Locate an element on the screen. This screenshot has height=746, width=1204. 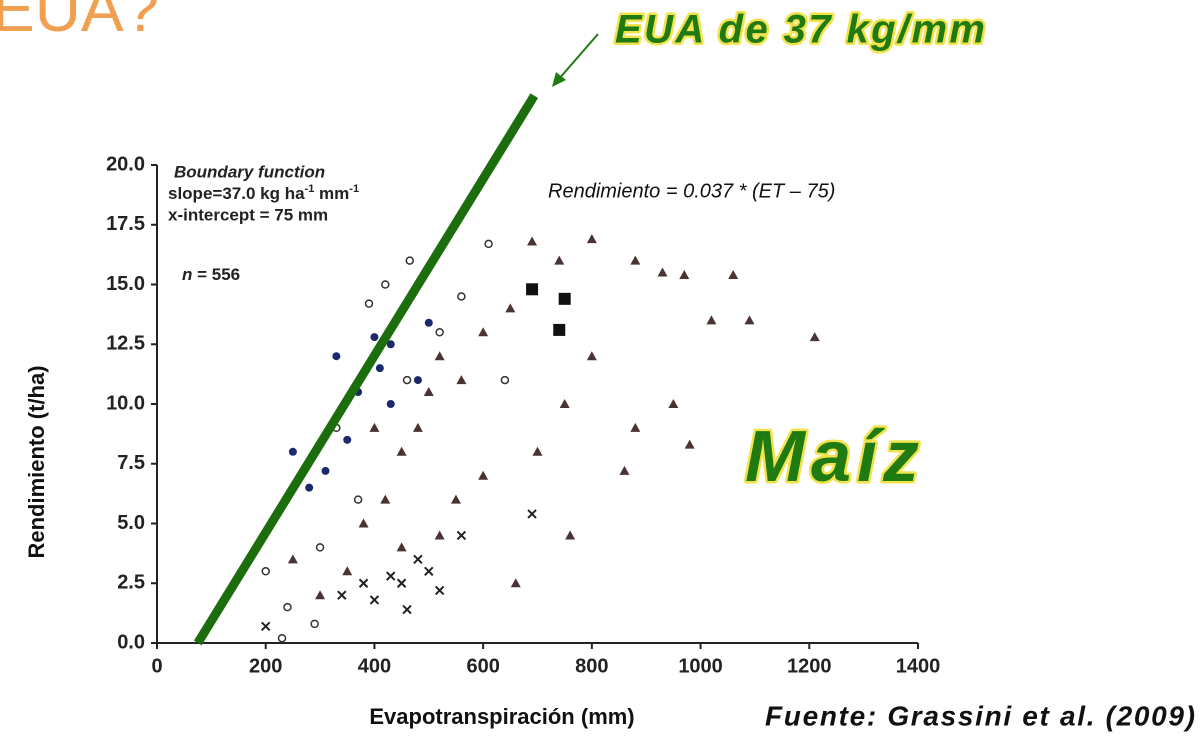
y-tick-label: 0.0 is located at coordinates (131, 642).